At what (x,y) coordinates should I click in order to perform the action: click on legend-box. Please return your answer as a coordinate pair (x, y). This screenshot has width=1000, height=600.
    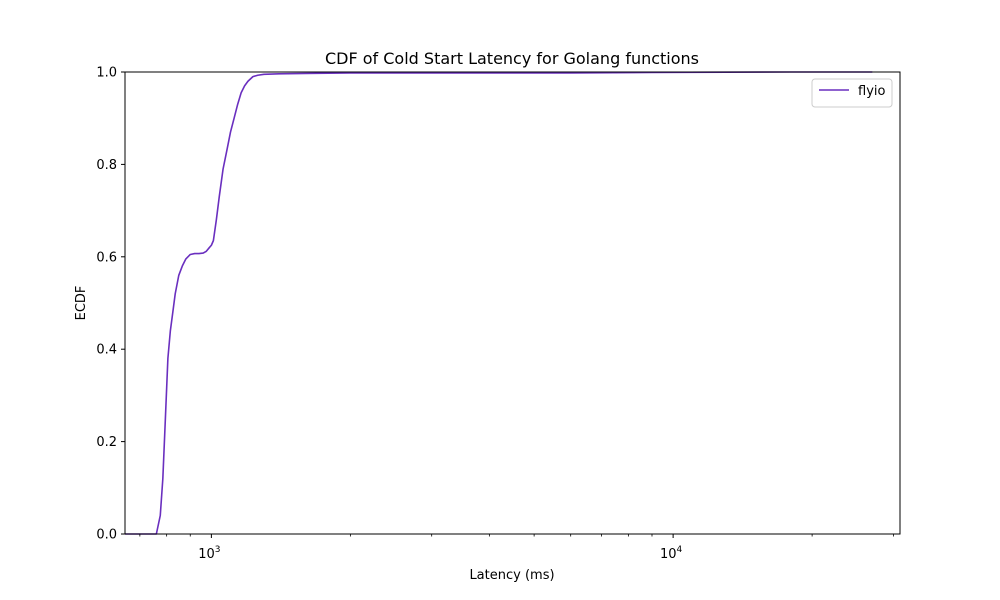
    Looking at the image, I should click on (852, 93).